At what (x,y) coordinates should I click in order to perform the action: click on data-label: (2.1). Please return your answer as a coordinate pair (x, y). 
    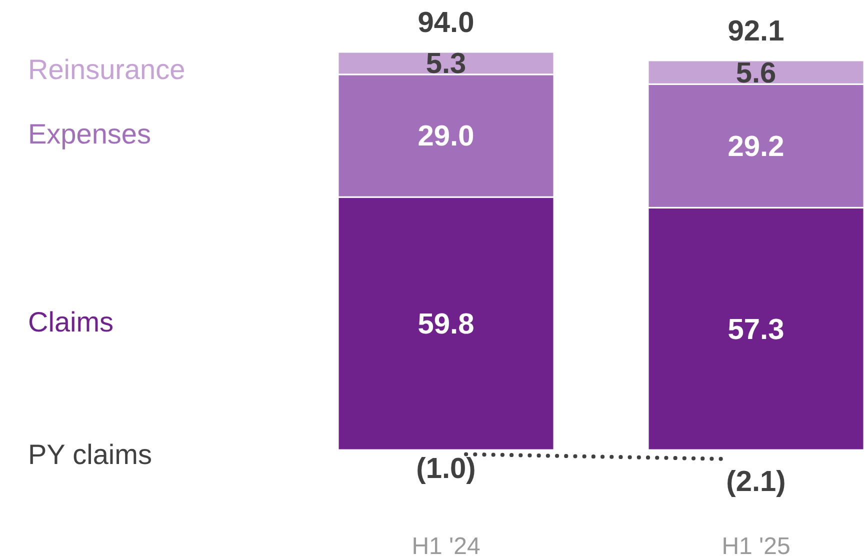
    Looking at the image, I should click on (756, 482).